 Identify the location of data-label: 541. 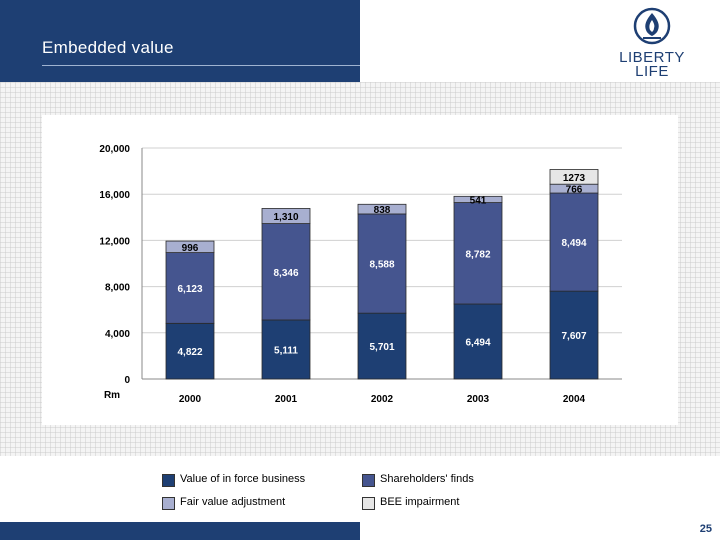
(478, 200).